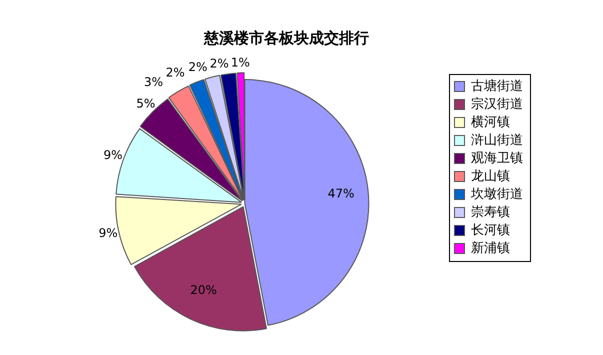 Image resolution: width=603 pixels, height=355 pixels. What do you see at coordinates (497, 104) in the screenshot?
I see `legend-label: 宗汉街道` at bounding box center [497, 104].